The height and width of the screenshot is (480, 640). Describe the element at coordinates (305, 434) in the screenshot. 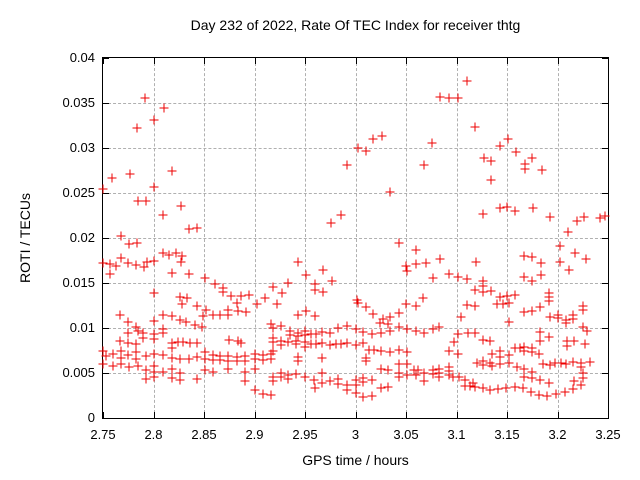

I see `x-tick-label: 2.95` at that location.